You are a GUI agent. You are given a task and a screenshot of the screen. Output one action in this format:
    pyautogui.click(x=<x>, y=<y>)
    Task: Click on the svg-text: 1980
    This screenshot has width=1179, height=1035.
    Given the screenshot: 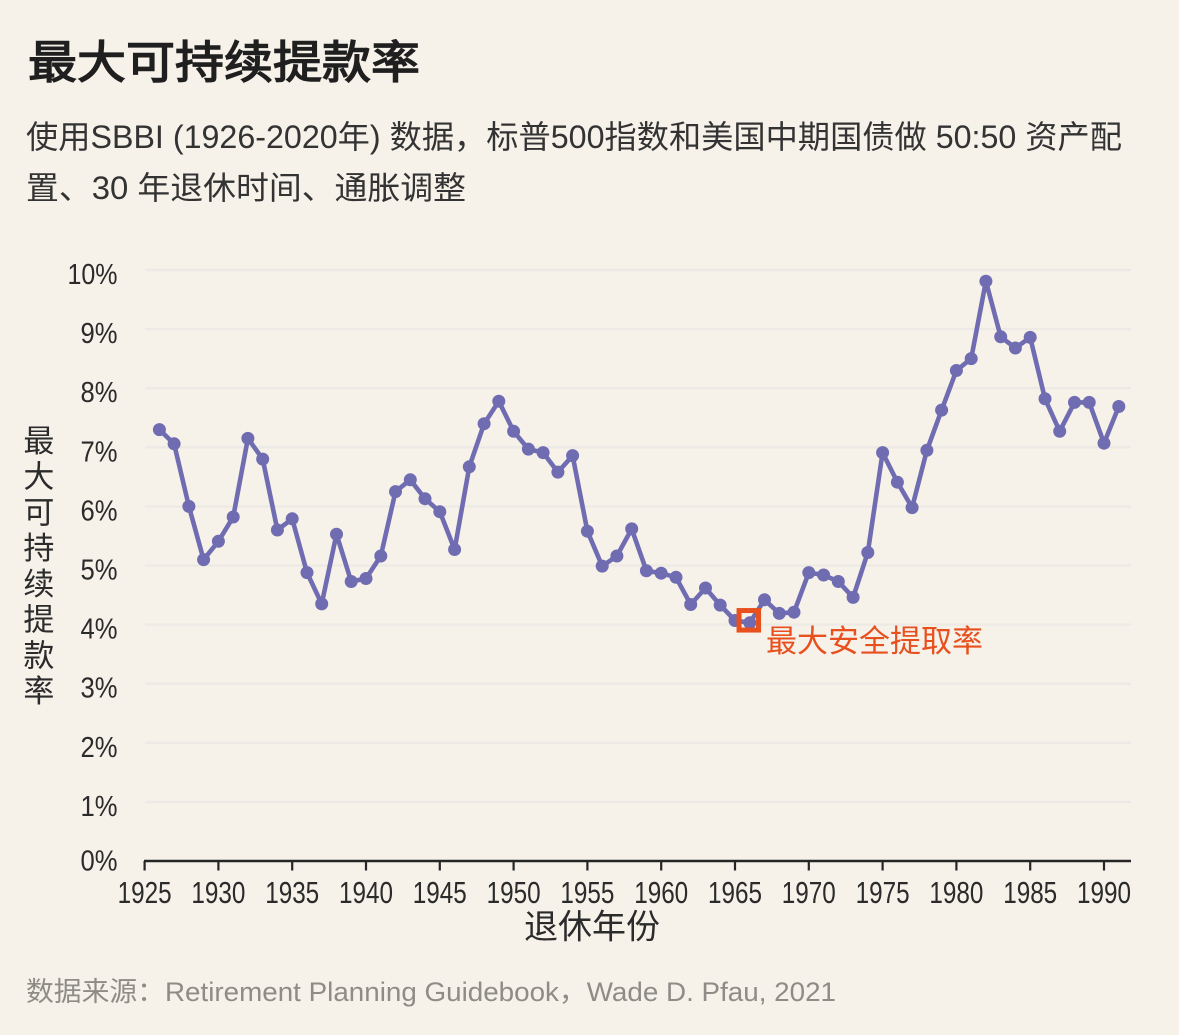 What is the action you would take?
    pyautogui.click(x=956, y=892)
    